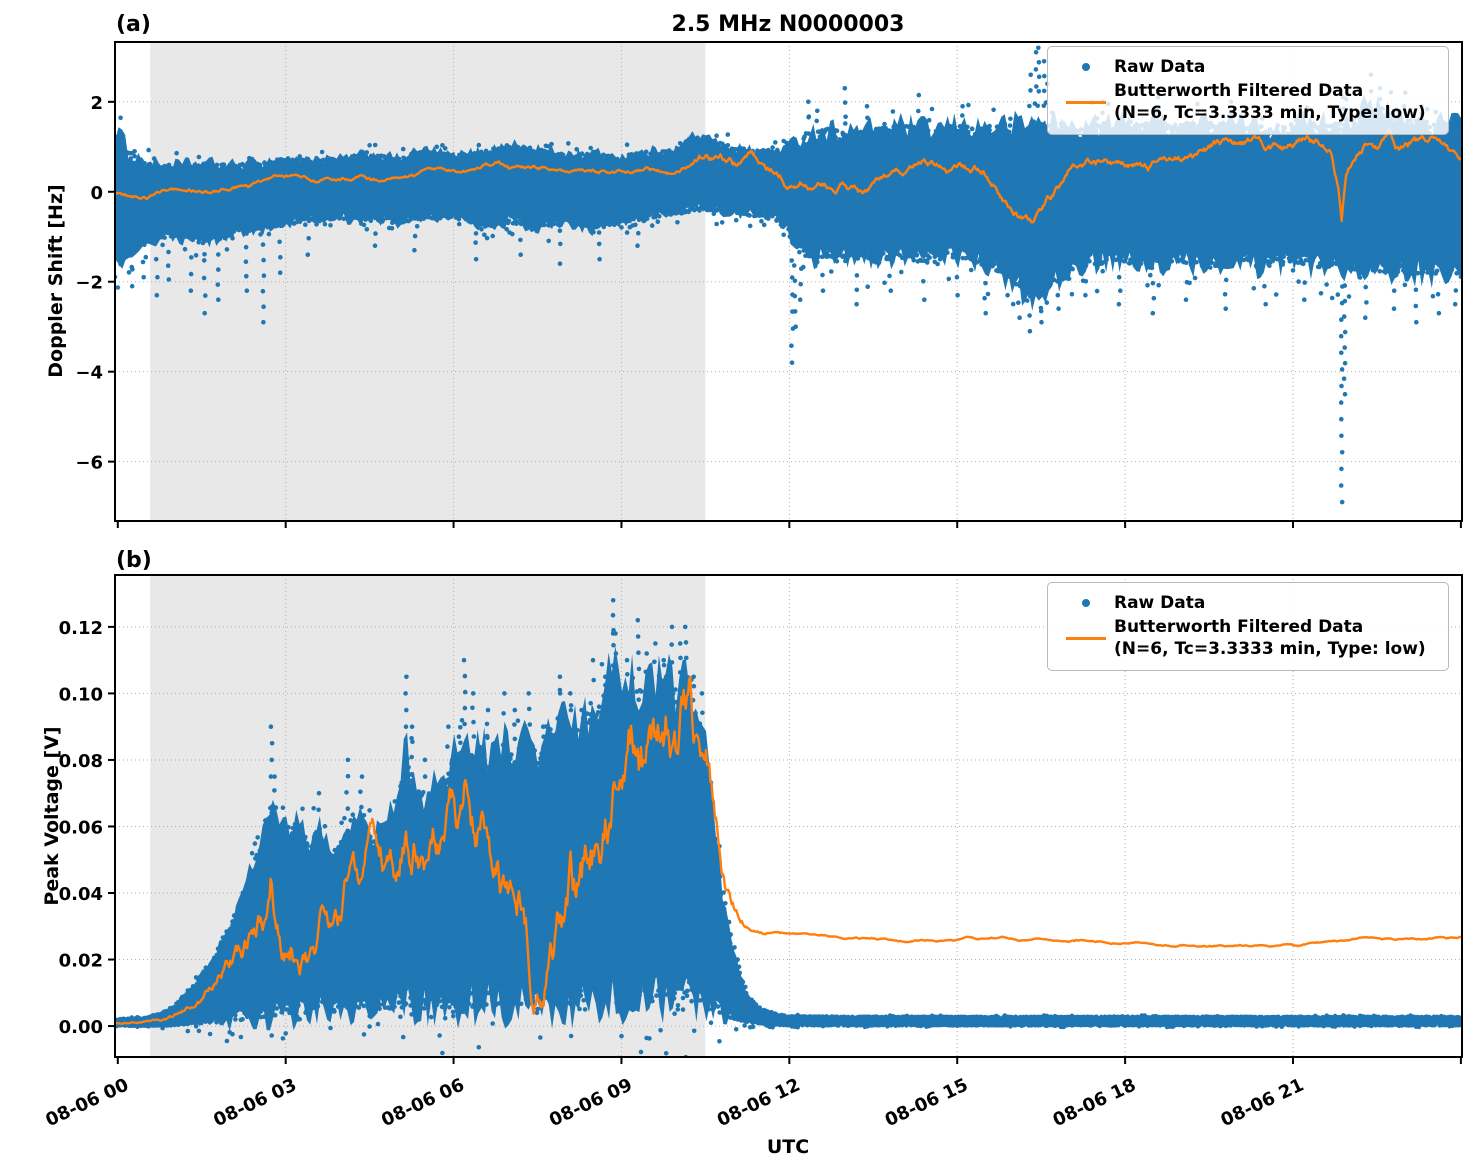  What do you see at coordinates (1262, 1102) in the screenshot?
I see `x-tick-label: 08-06 21` at bounding box center [1262, 1102].